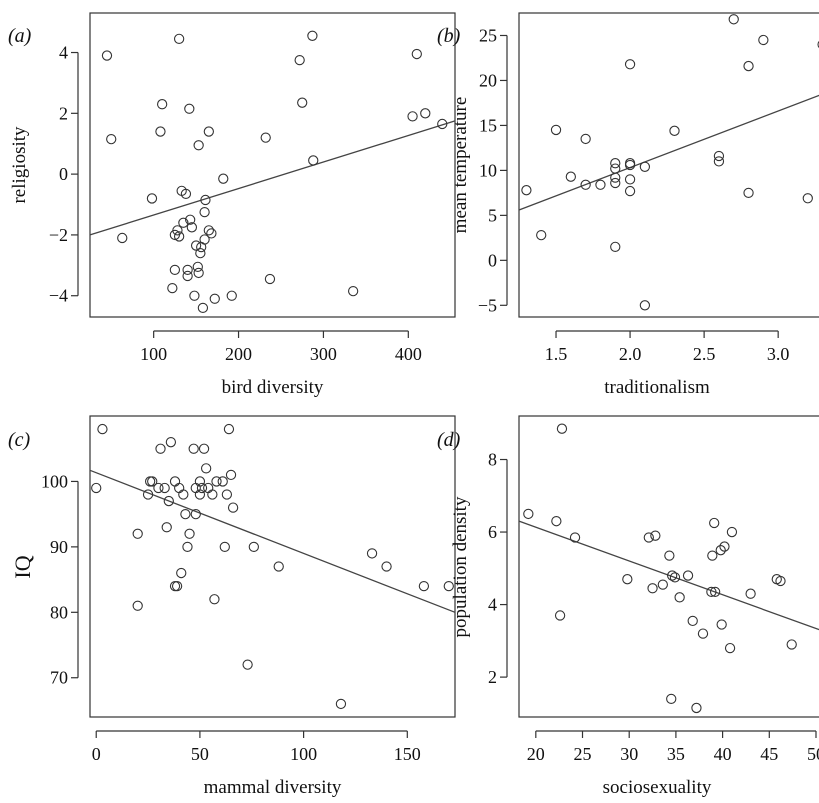  I want to click on y-tick-label: −2, so click(58, 235).